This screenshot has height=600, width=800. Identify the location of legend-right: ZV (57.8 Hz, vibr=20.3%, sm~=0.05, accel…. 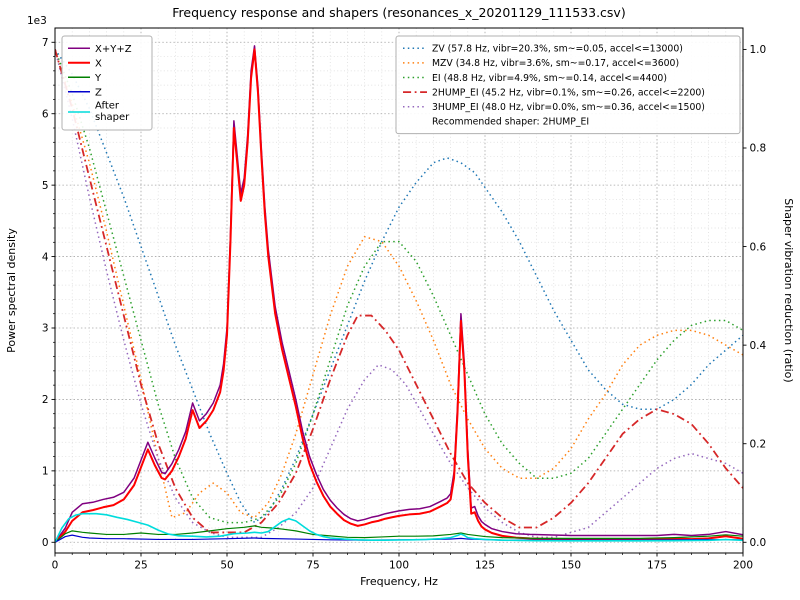
(568, 85).